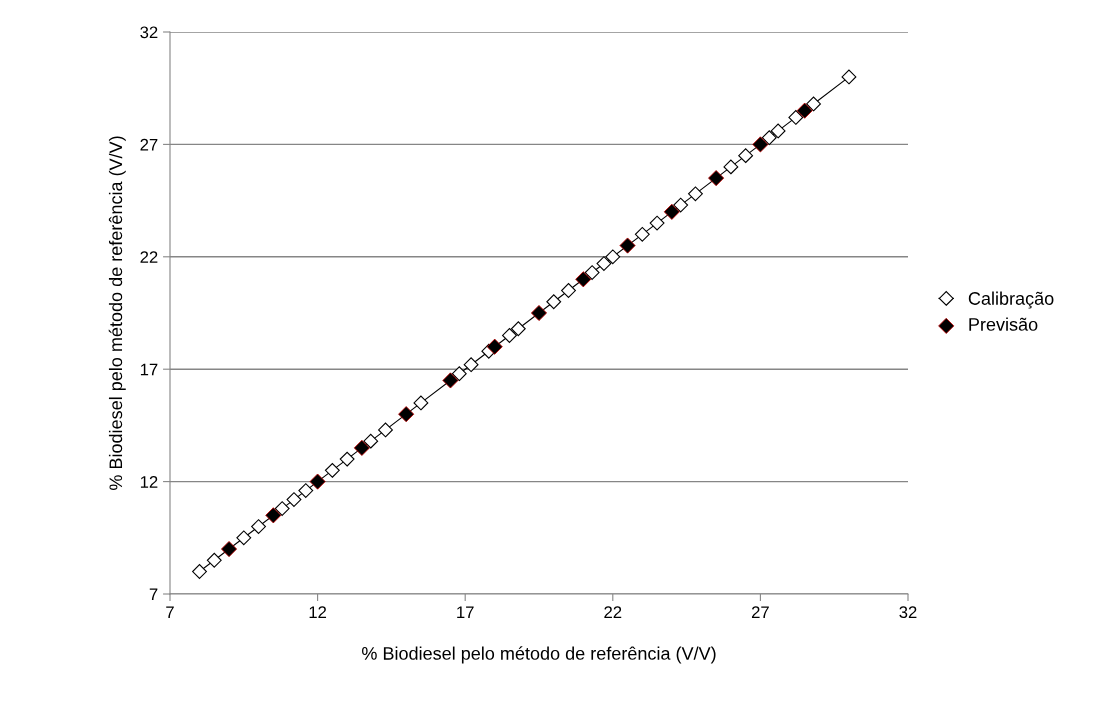 The height and width of the screenshot is (718, 1107). What do you see at coordinates (149, 144) in the screenshot?
I see `y-tick-label: 27` at bounding box center [149, 144].